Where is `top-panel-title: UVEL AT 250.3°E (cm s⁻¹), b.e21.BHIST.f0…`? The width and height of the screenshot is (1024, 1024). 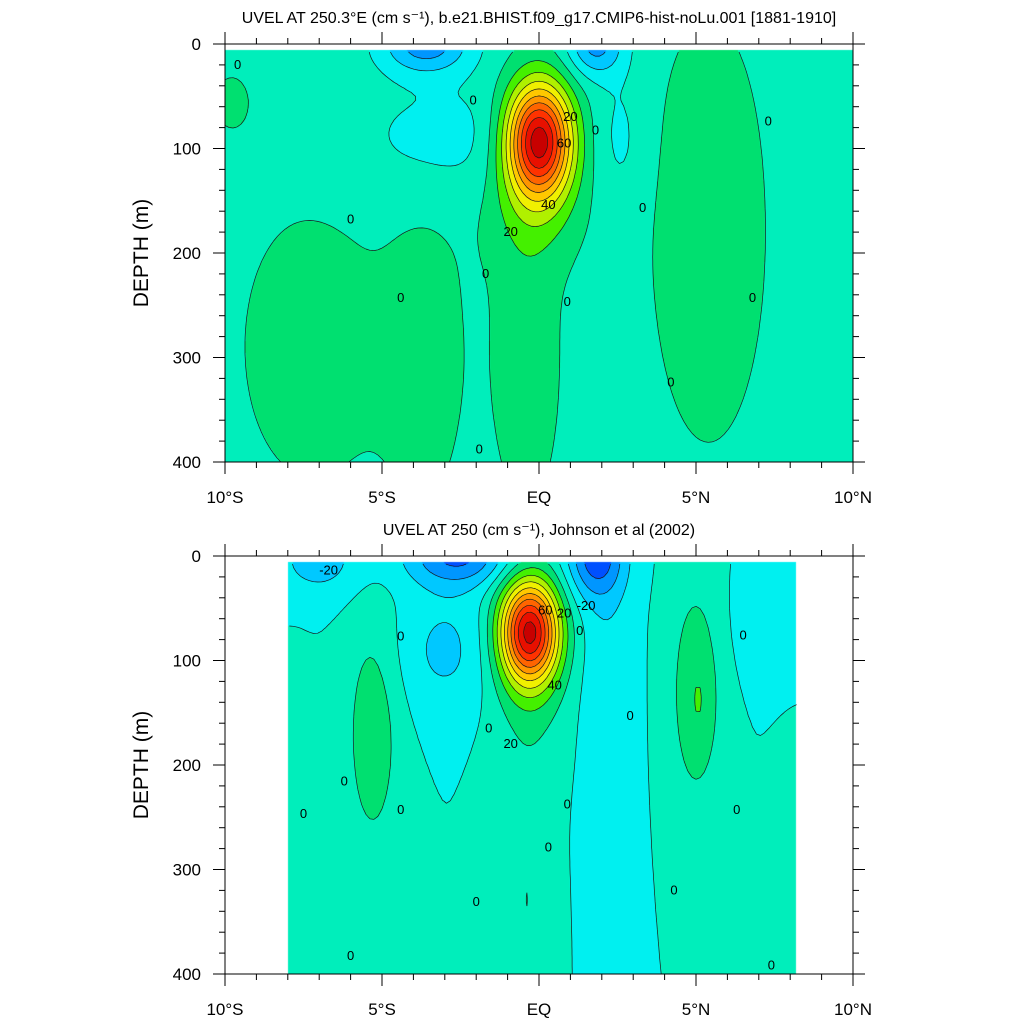 top-panel-title: UVEL AT 250.3°E (cm s⁻¹), b.e21.BHIST.f0… is located at coordinates (539, 18).